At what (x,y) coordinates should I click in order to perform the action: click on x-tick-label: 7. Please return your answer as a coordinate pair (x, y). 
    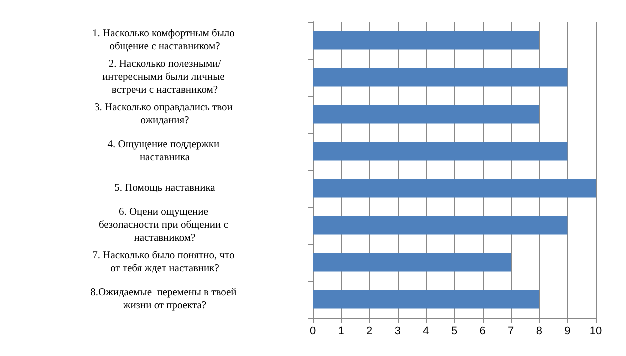
    Looking at the image, I should click on (511, 332).